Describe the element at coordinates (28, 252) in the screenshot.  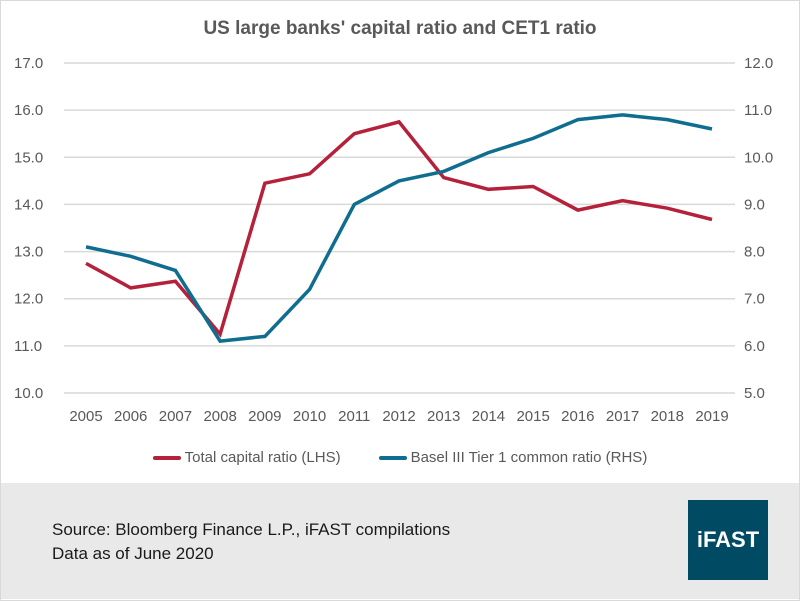
I see `y-tick-left: 13.0` at that location.